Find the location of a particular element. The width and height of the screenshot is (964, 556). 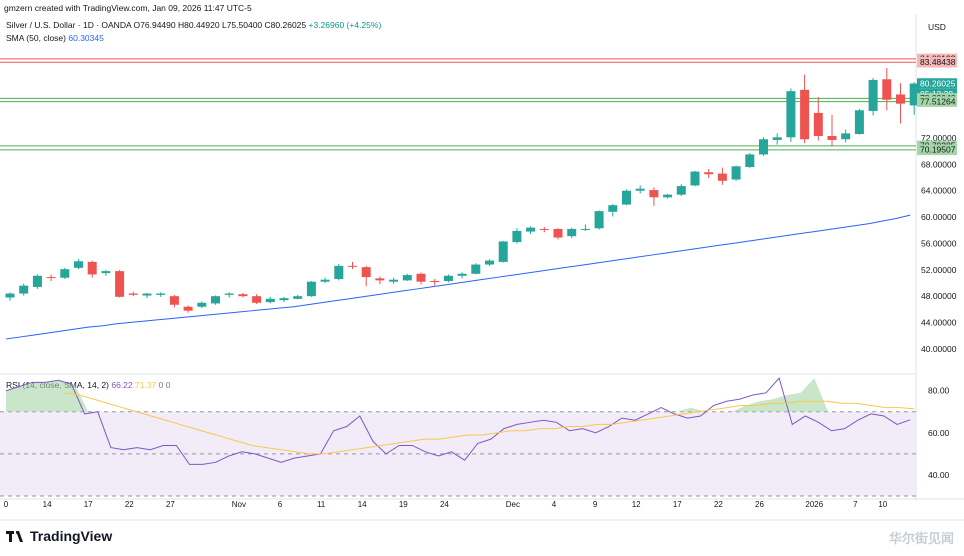

rsi-overbought-fill is located at coordinates (479, 395).